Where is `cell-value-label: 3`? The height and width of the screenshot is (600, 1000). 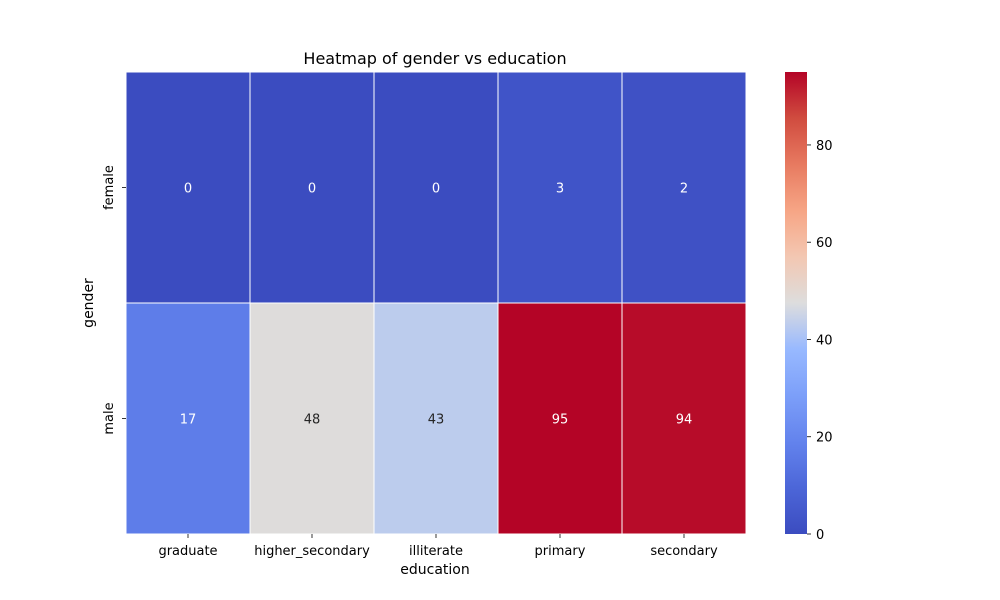 cell-value-label: 3 is located at coordinates (560, 189).